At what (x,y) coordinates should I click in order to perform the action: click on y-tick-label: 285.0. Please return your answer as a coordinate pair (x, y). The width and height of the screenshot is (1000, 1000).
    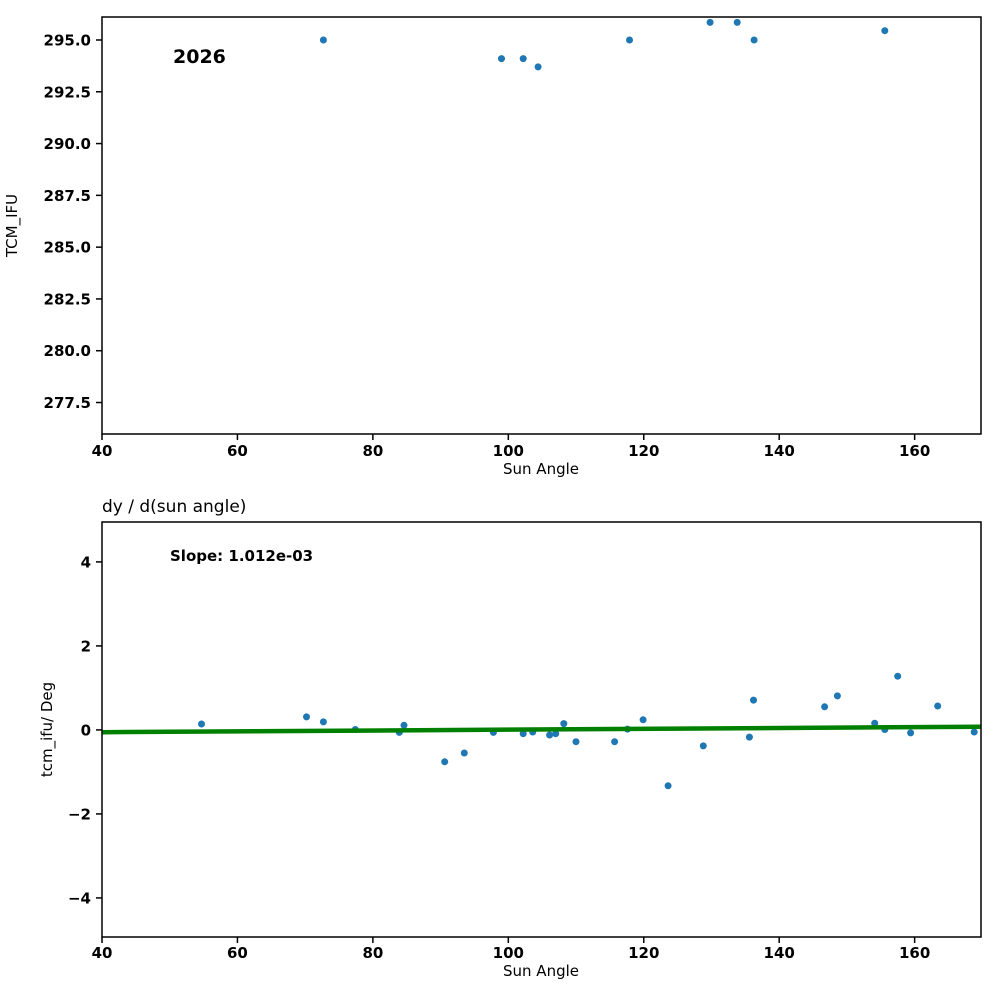
    Looking at the image, I should click on (67, 248).